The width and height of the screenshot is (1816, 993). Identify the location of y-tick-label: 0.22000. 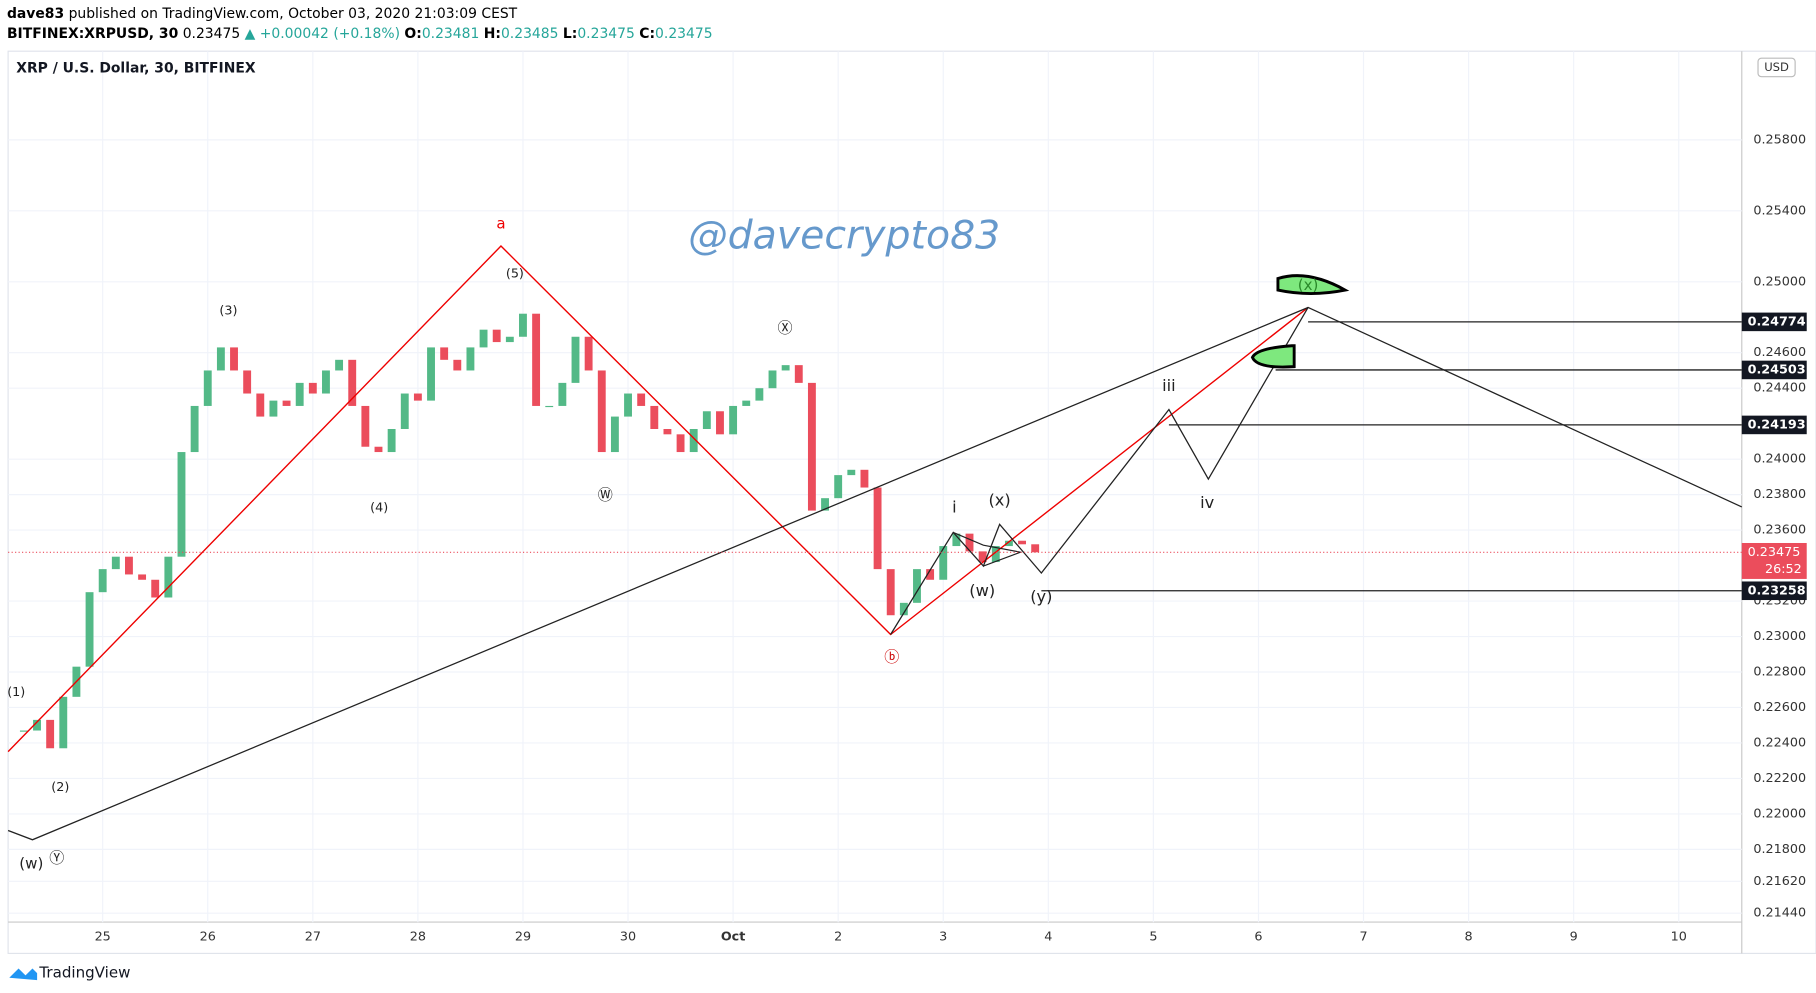
(1779, 813).